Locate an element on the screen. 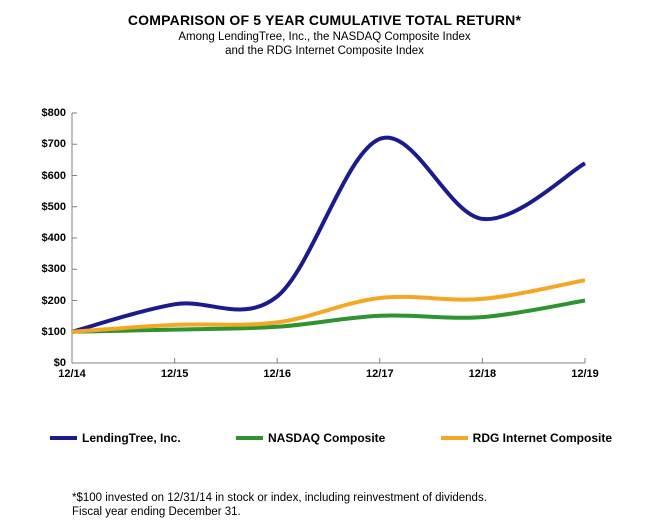 This screenshot has width=649, height=531. legend-item-rdg-internet-composite: RDG Internet Composite is located at coordinates (526, 438).